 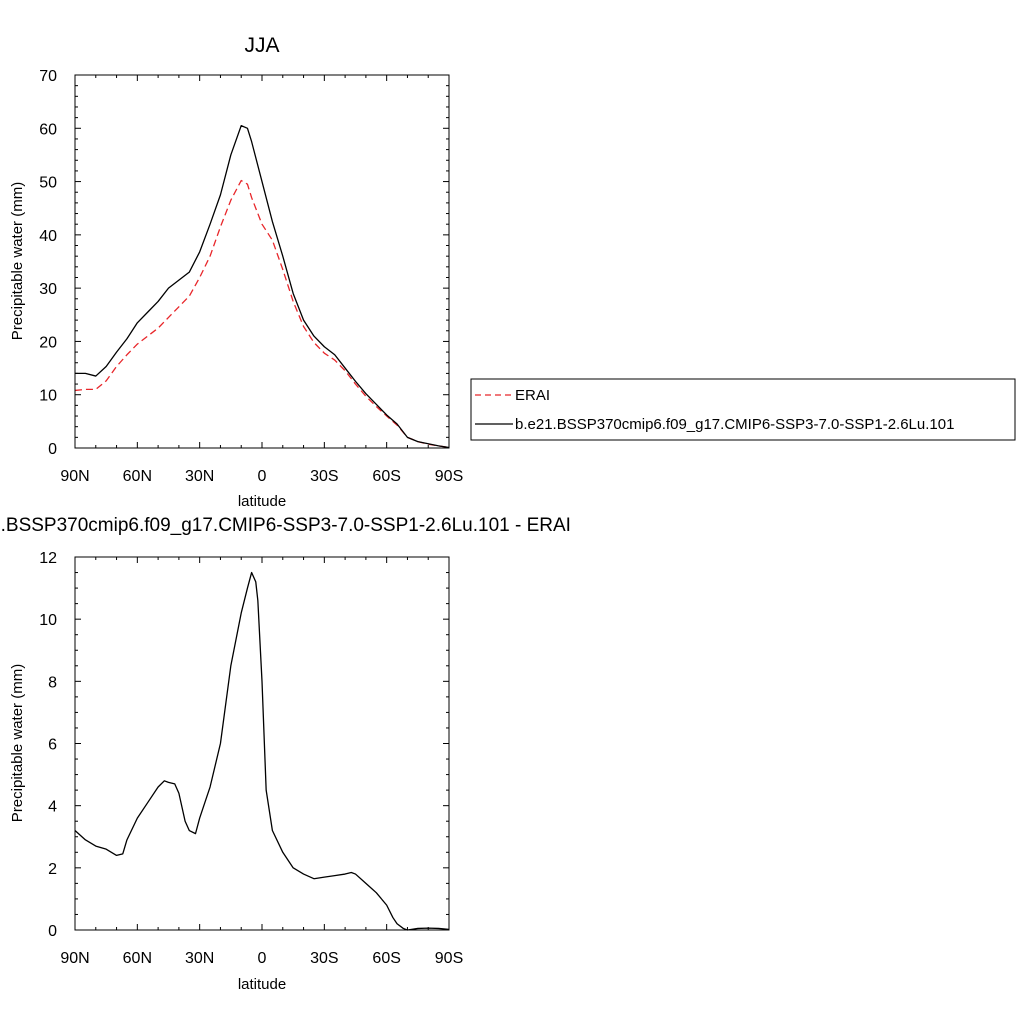 I want to click on top-y-axis-label: Precipitable water (mm), so click(x=17, y=261).